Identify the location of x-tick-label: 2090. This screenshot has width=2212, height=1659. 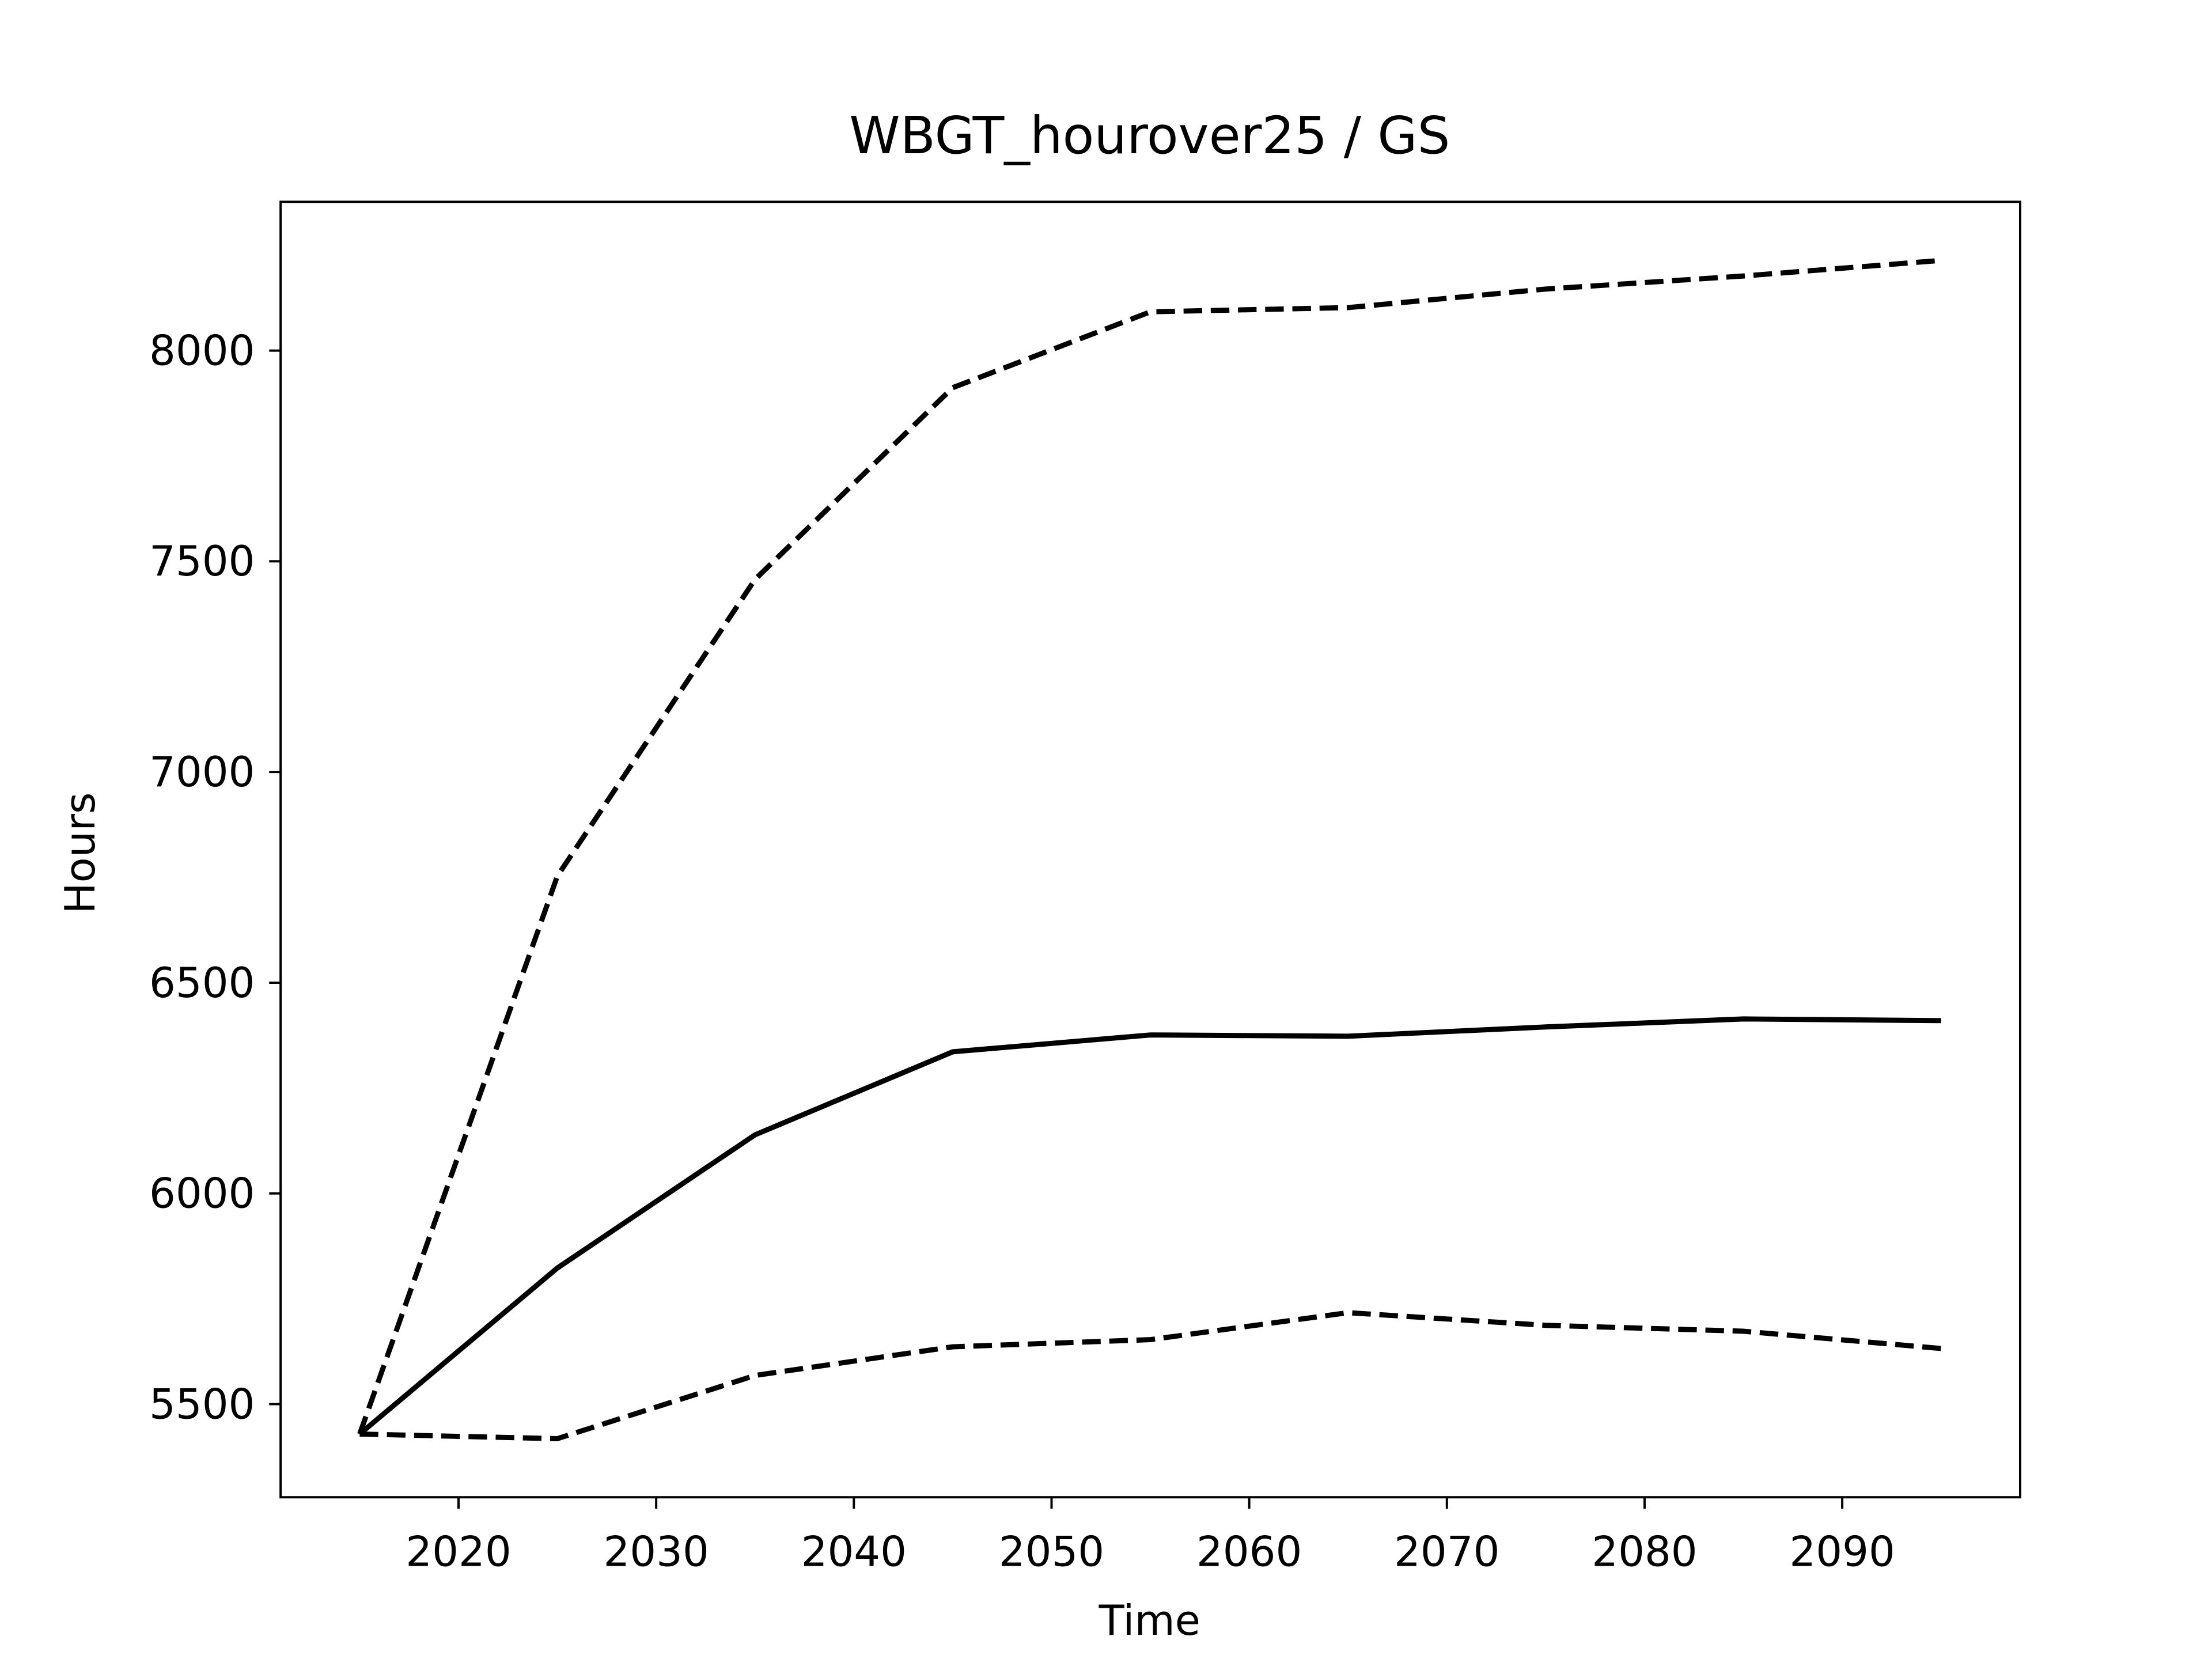
(1842, 1551).